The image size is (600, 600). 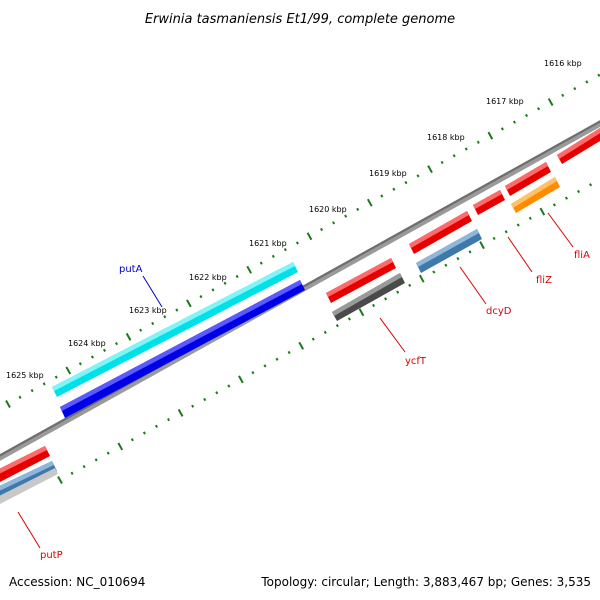 I want to click on tick-label: 1622 kbp, so click(x=208, y=277).